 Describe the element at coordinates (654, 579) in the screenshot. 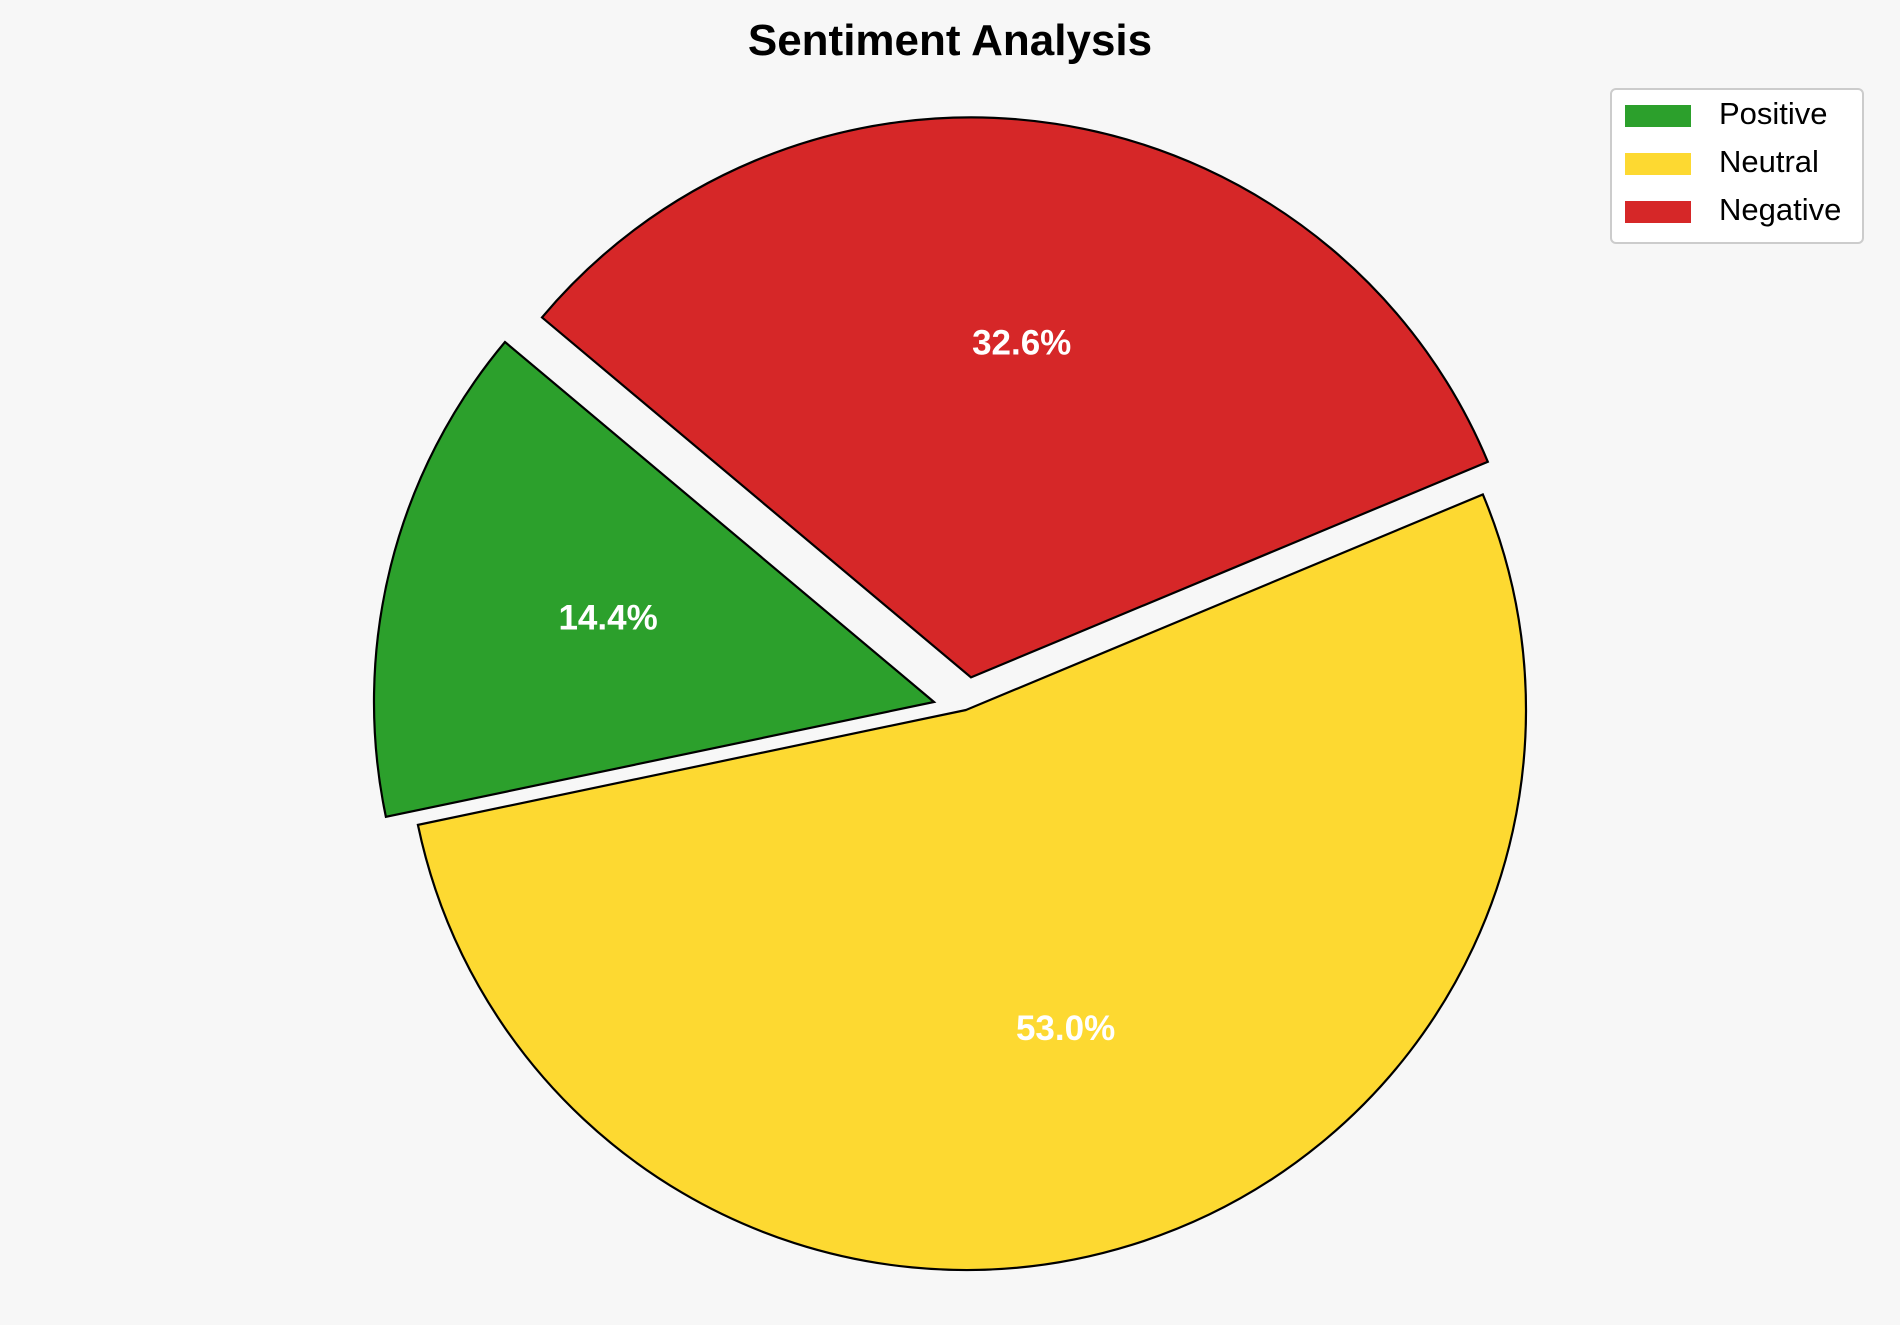

I see `pie-slice-positive` at that location.